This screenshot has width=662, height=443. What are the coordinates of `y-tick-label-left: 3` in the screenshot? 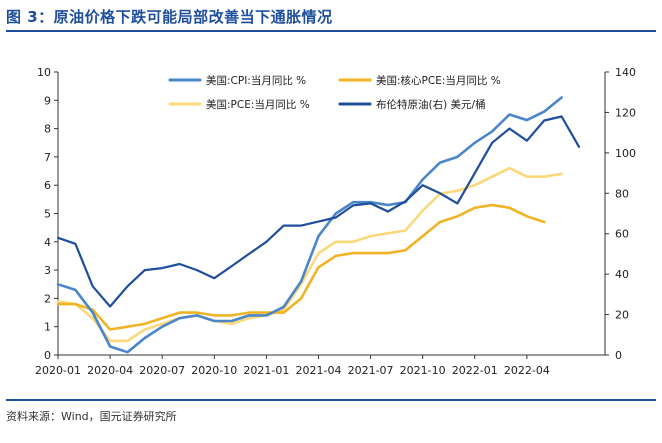 It's located at (47, 270).